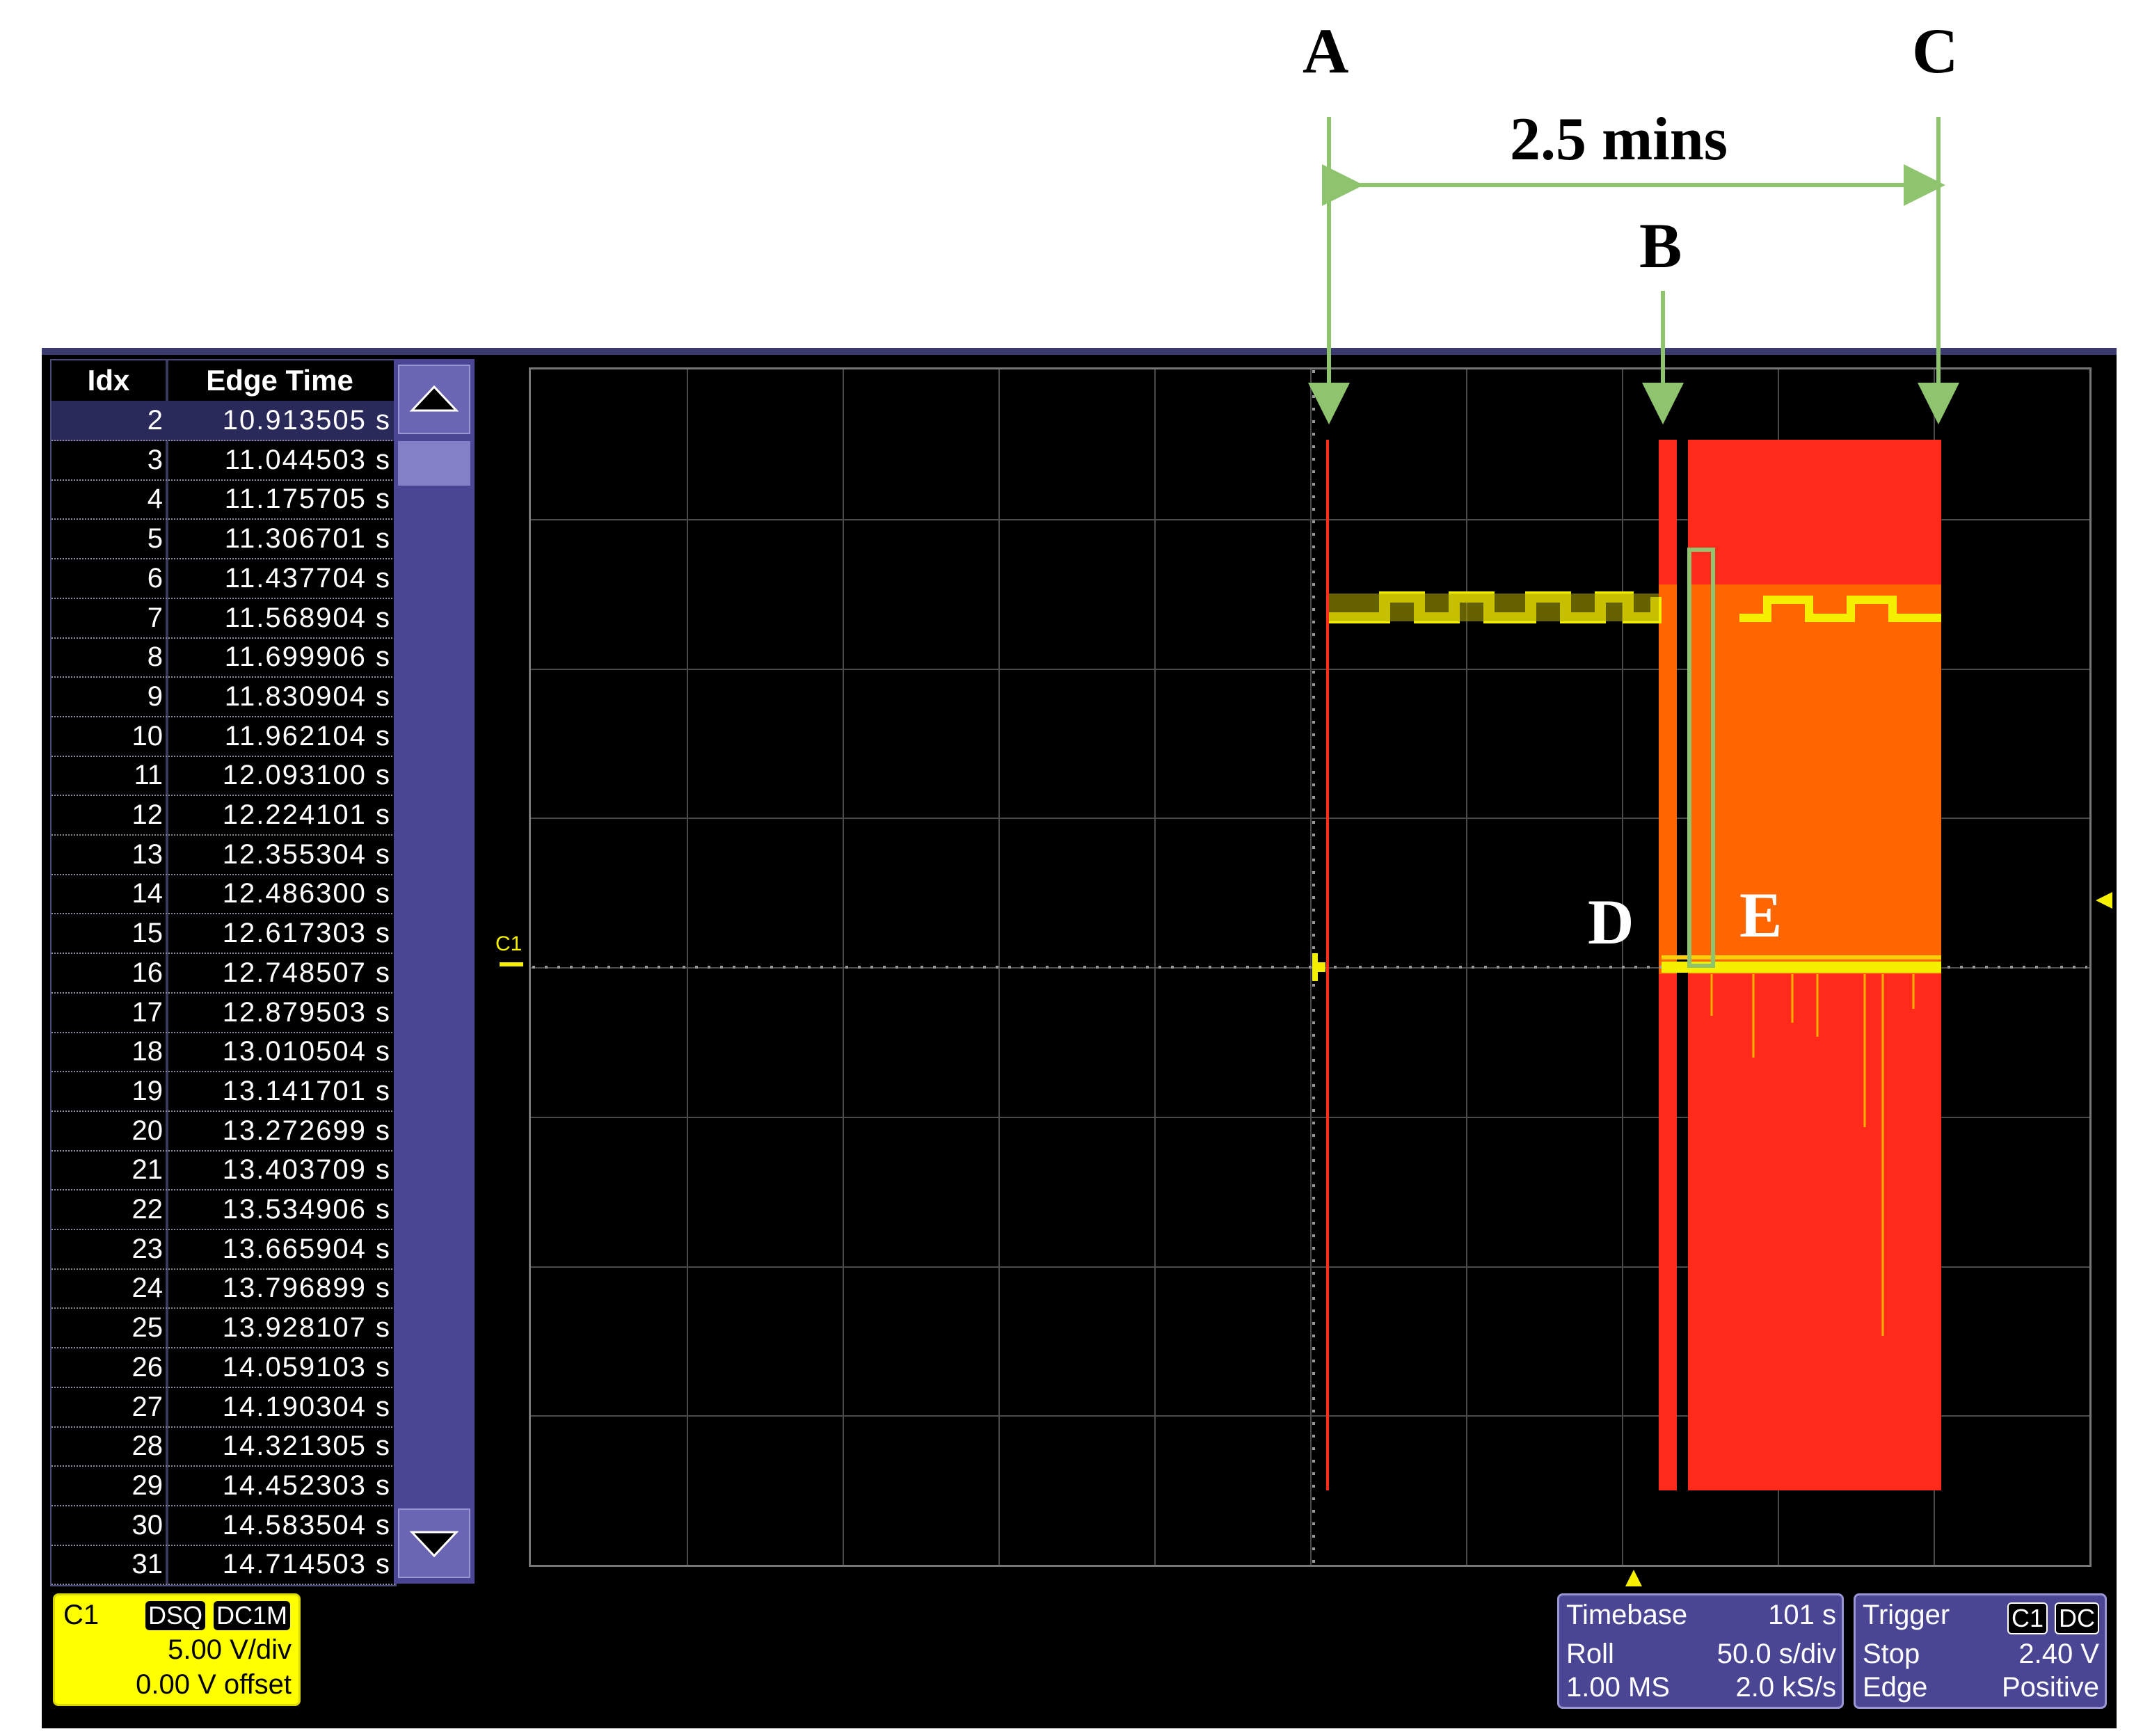  Describe the element at coordinates (148, 735) in the screenshot. I see `row-idx: 10` at that location.